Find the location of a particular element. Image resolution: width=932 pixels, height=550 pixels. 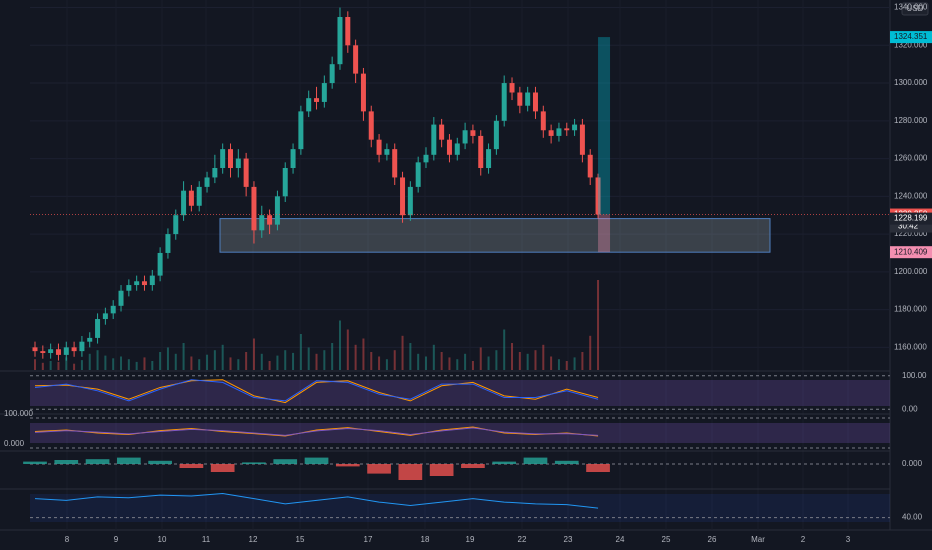

x-tick-label: 26 is located at coordinates (712, 539).